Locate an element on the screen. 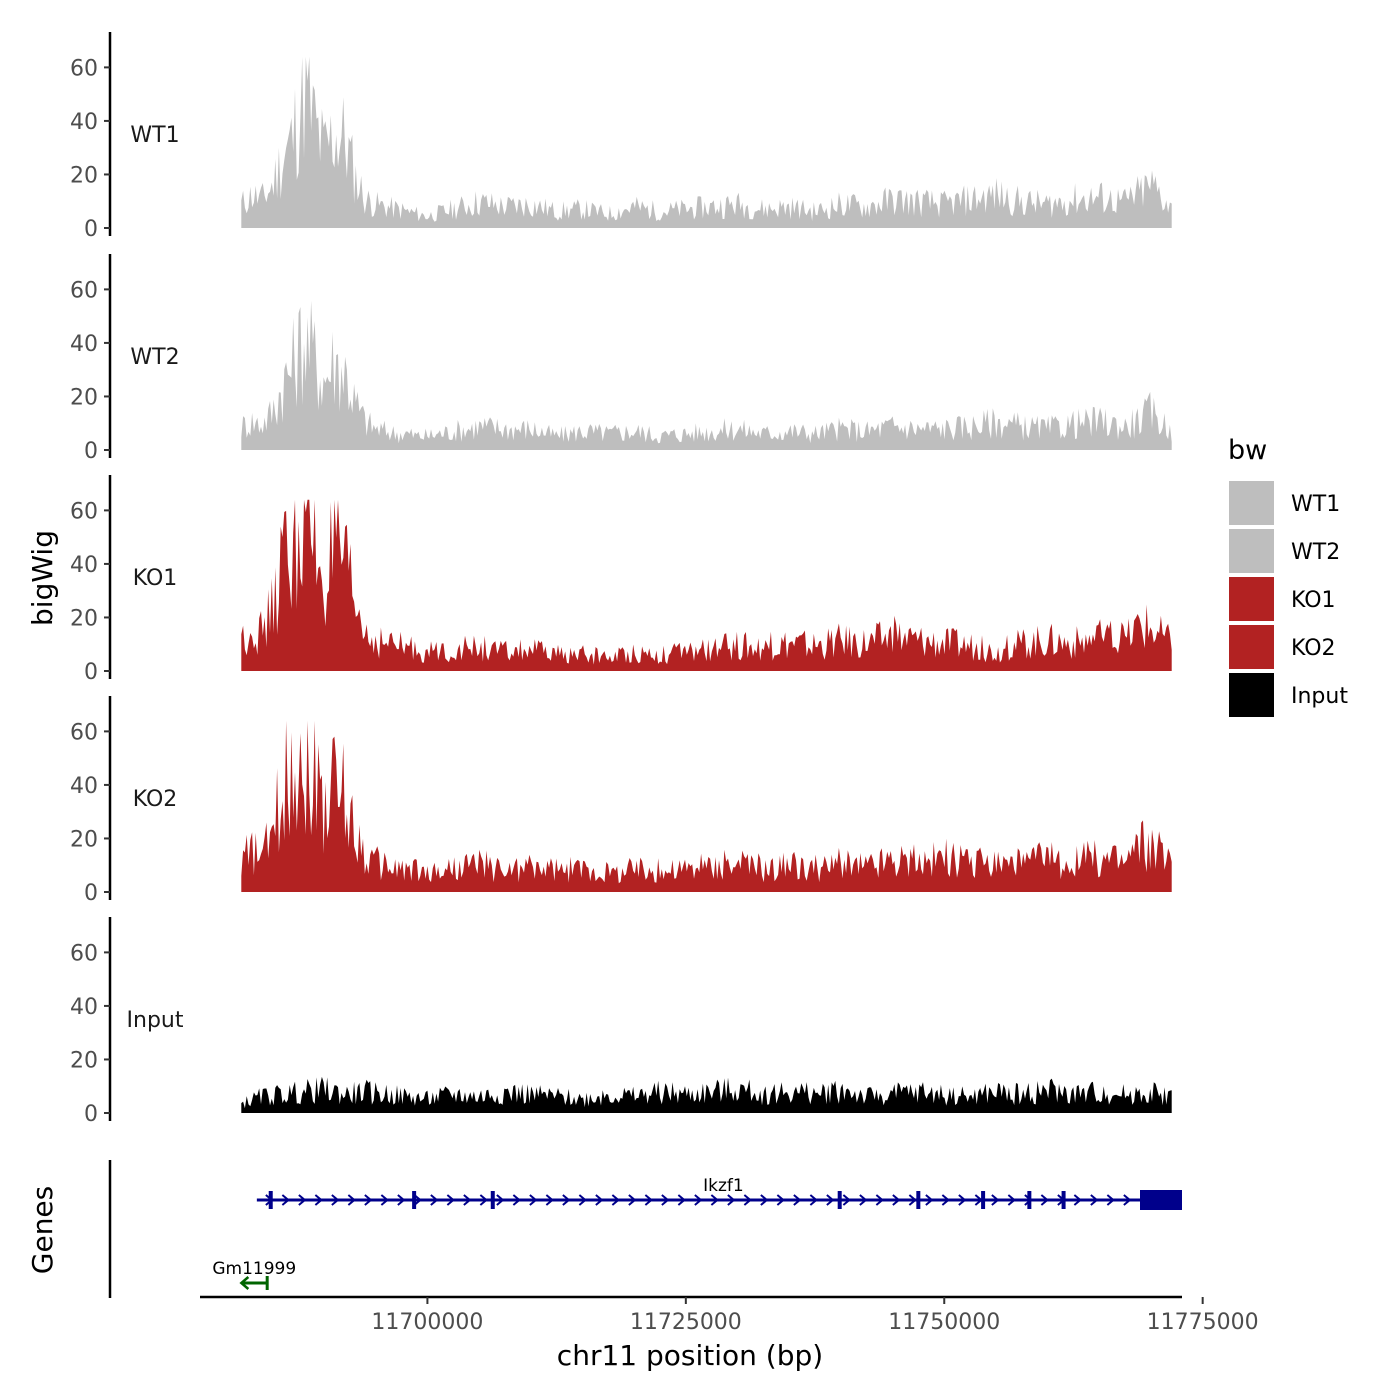  track-label: WT2 is located at coordinates (154, 357).